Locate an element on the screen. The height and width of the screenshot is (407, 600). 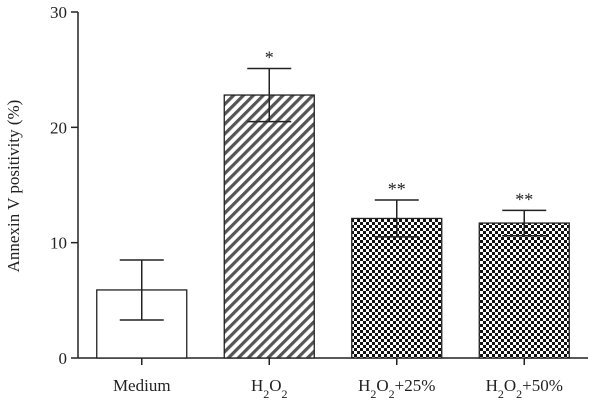
significance-marker: * is located at coordinates (269, 58).